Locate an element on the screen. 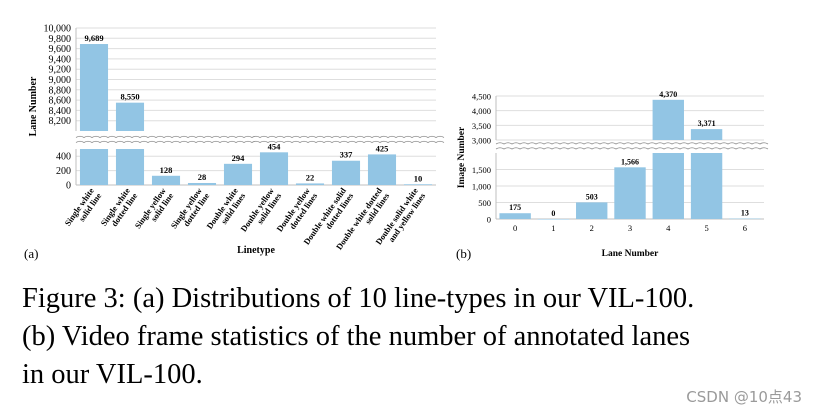 The image size is (818, 416). category-label: 0 is located at coordinates (515, 228).